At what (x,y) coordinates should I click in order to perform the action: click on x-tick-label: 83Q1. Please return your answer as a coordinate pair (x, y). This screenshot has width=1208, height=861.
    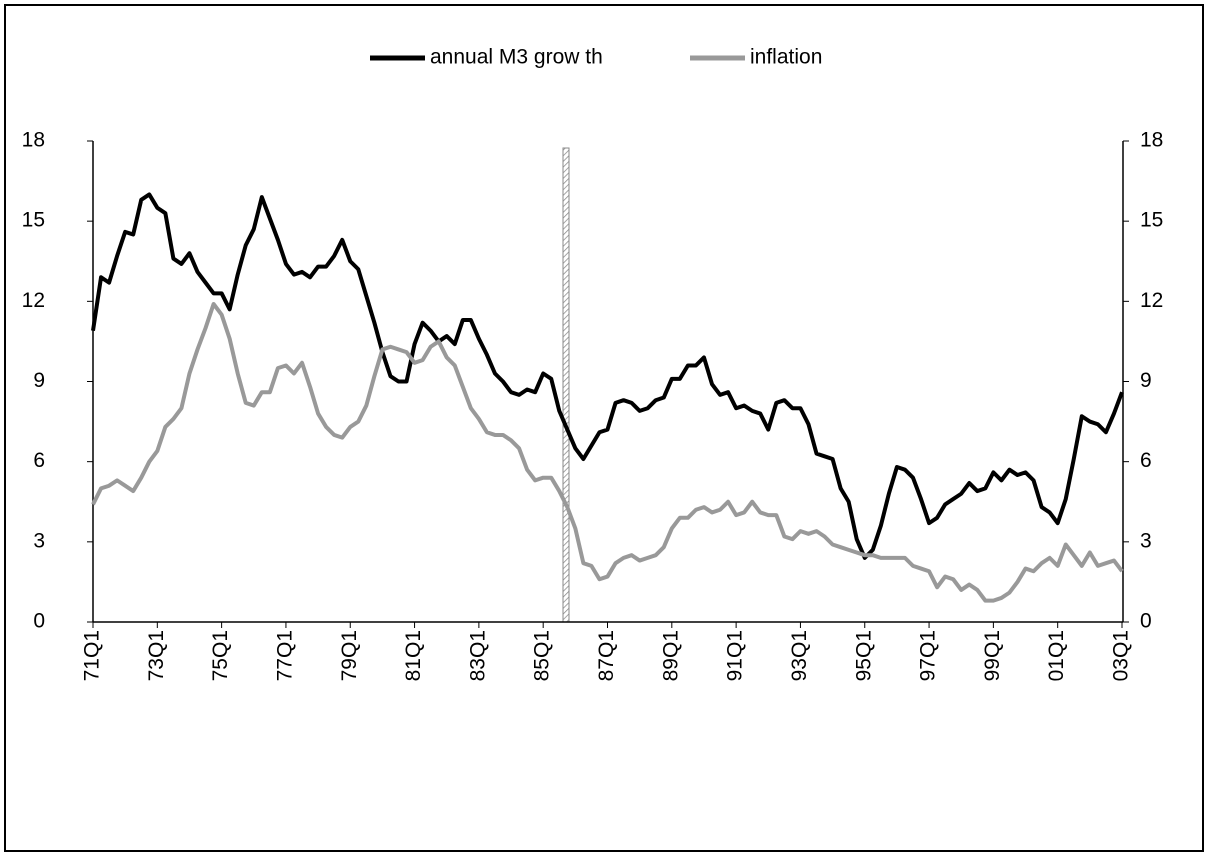
    Looking at the image, I should click on (477, 655).